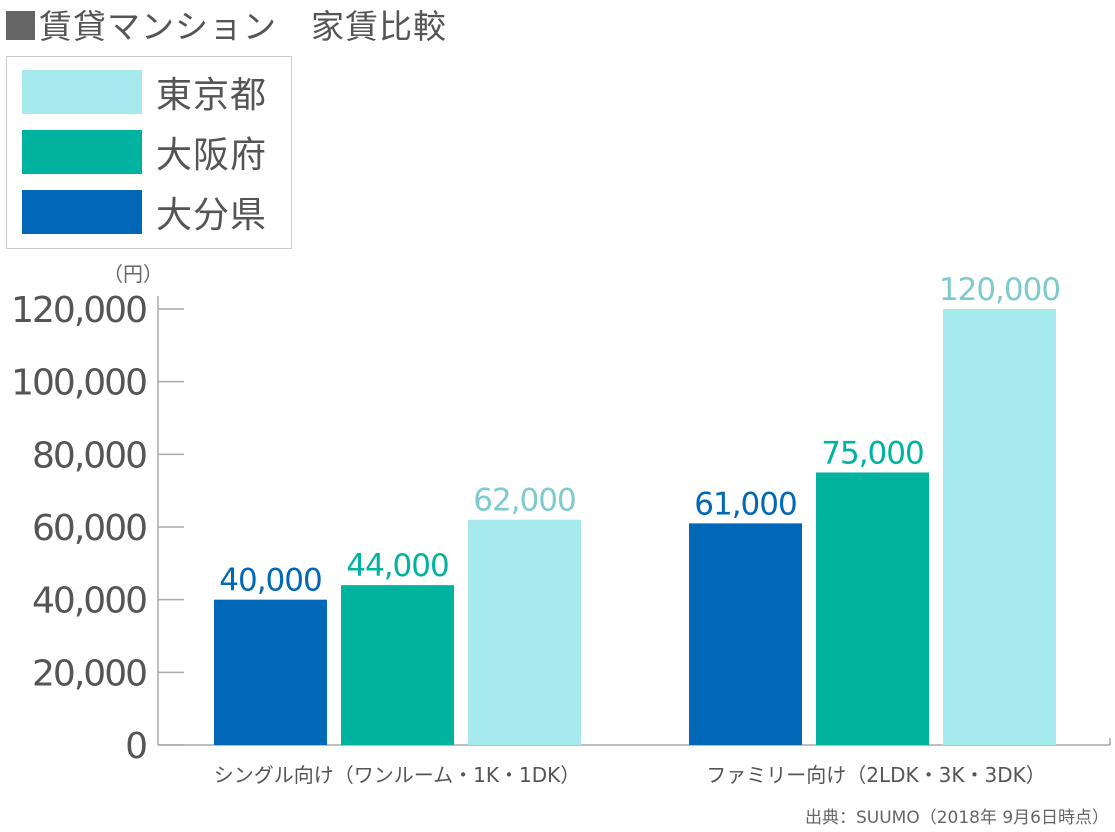 The height and width of the screenshot is (832, 1115). What do you see at coordinates (212, 215) in the screenshot?
I see `legend-label-oita: 大分県` at bounding box center [212, 215].